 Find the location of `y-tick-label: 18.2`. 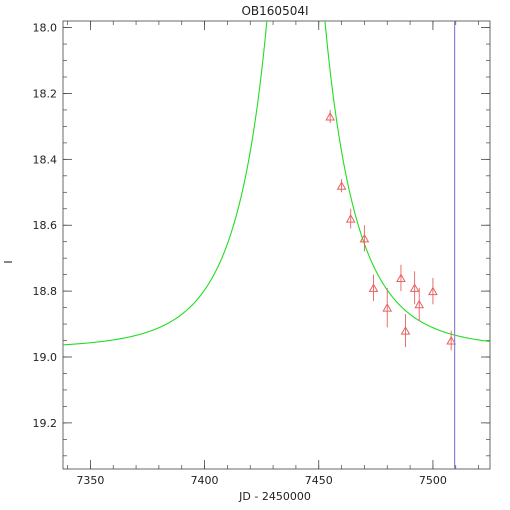

y-tick-label: 18.2 is located at coordinates (45, 93).